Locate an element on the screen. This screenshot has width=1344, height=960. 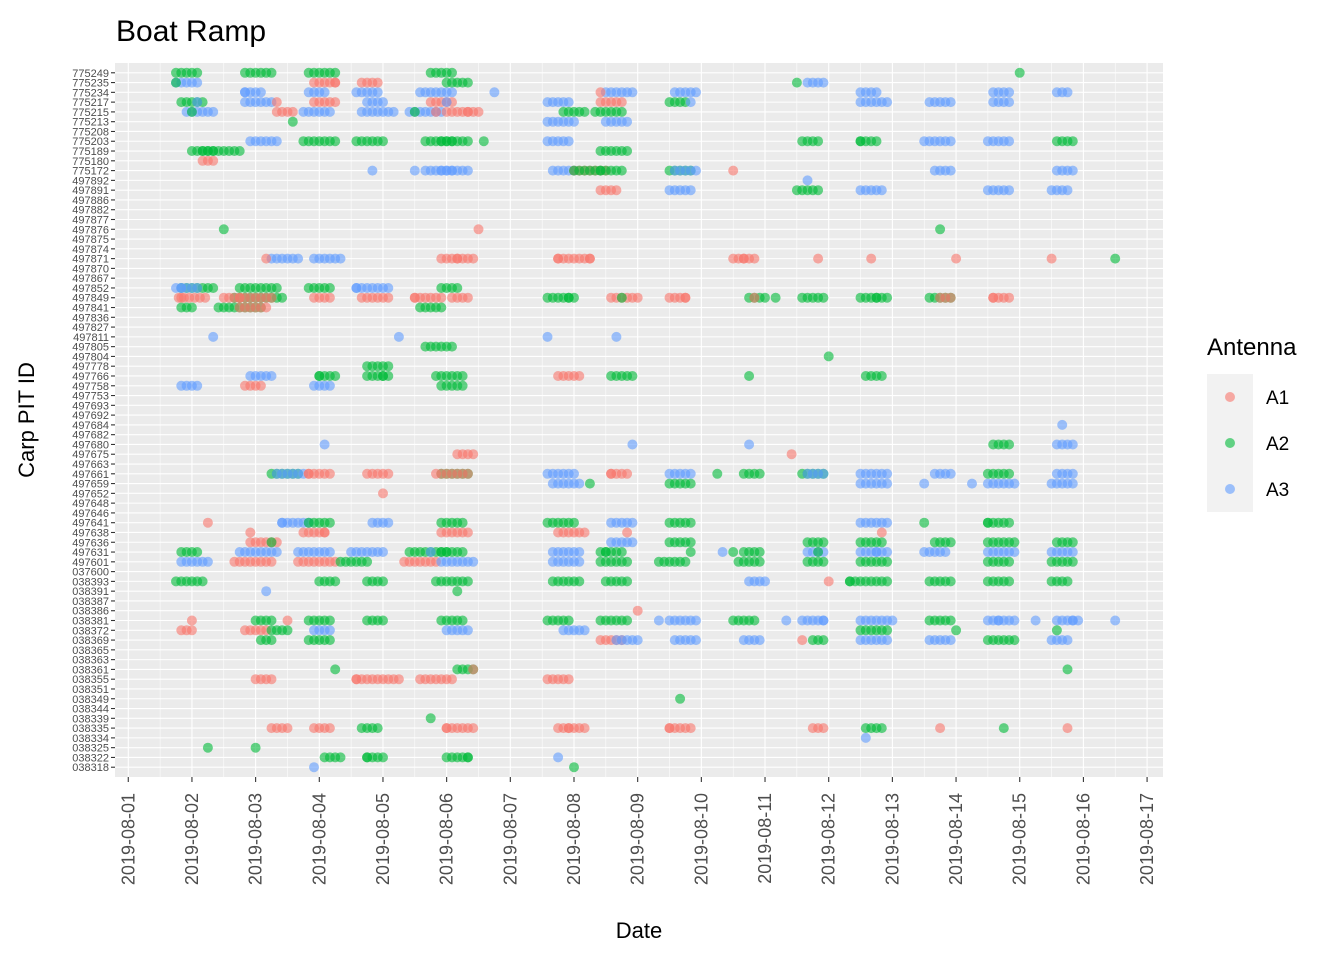
y-tick-label: 497882 is located at coordinates (90, 211).